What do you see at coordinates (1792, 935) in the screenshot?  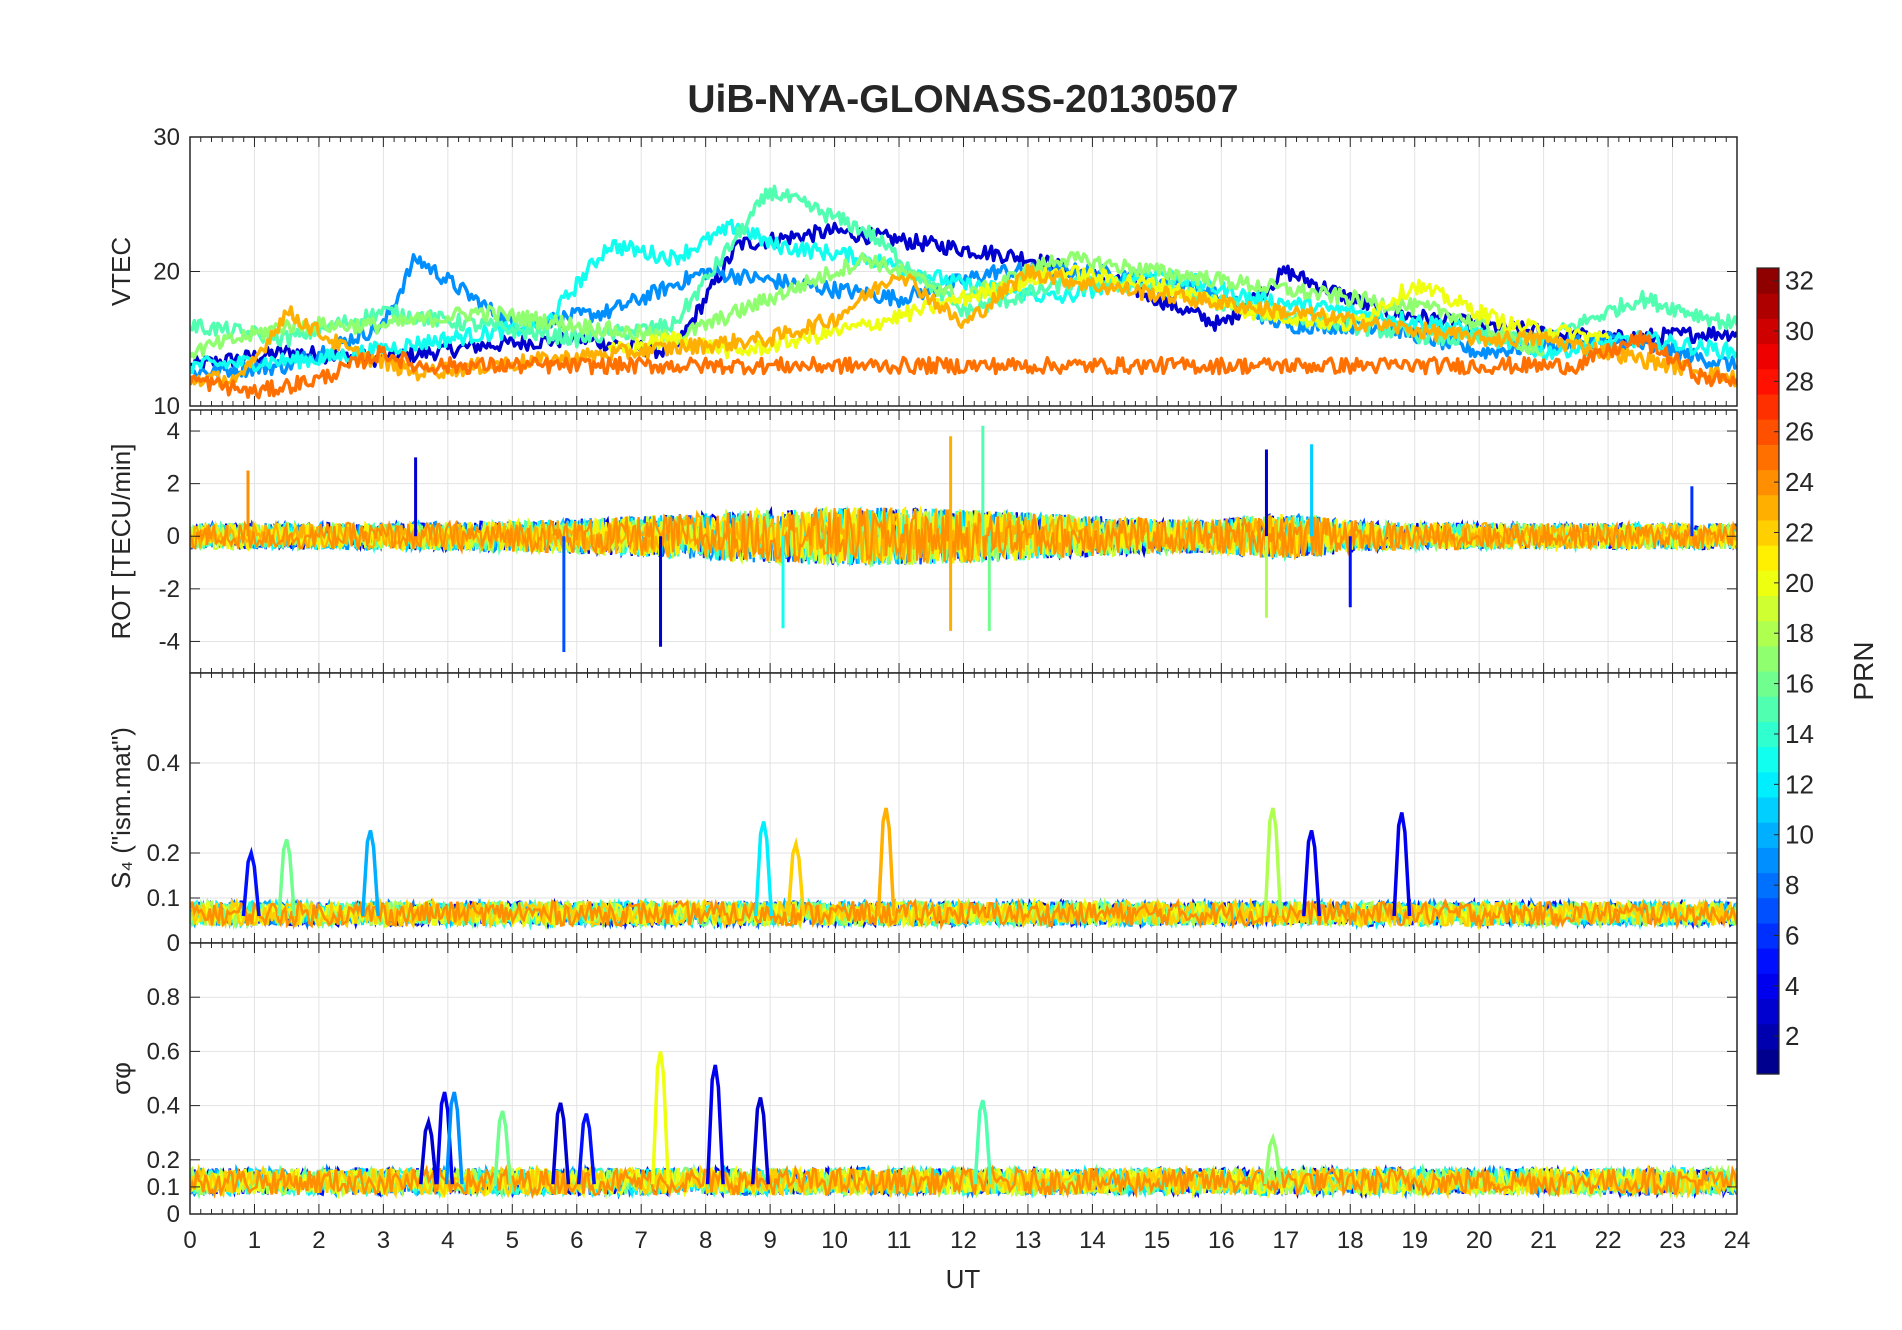 I see `colorbar-tick-label: 6` at bounding box center [1792, 935].